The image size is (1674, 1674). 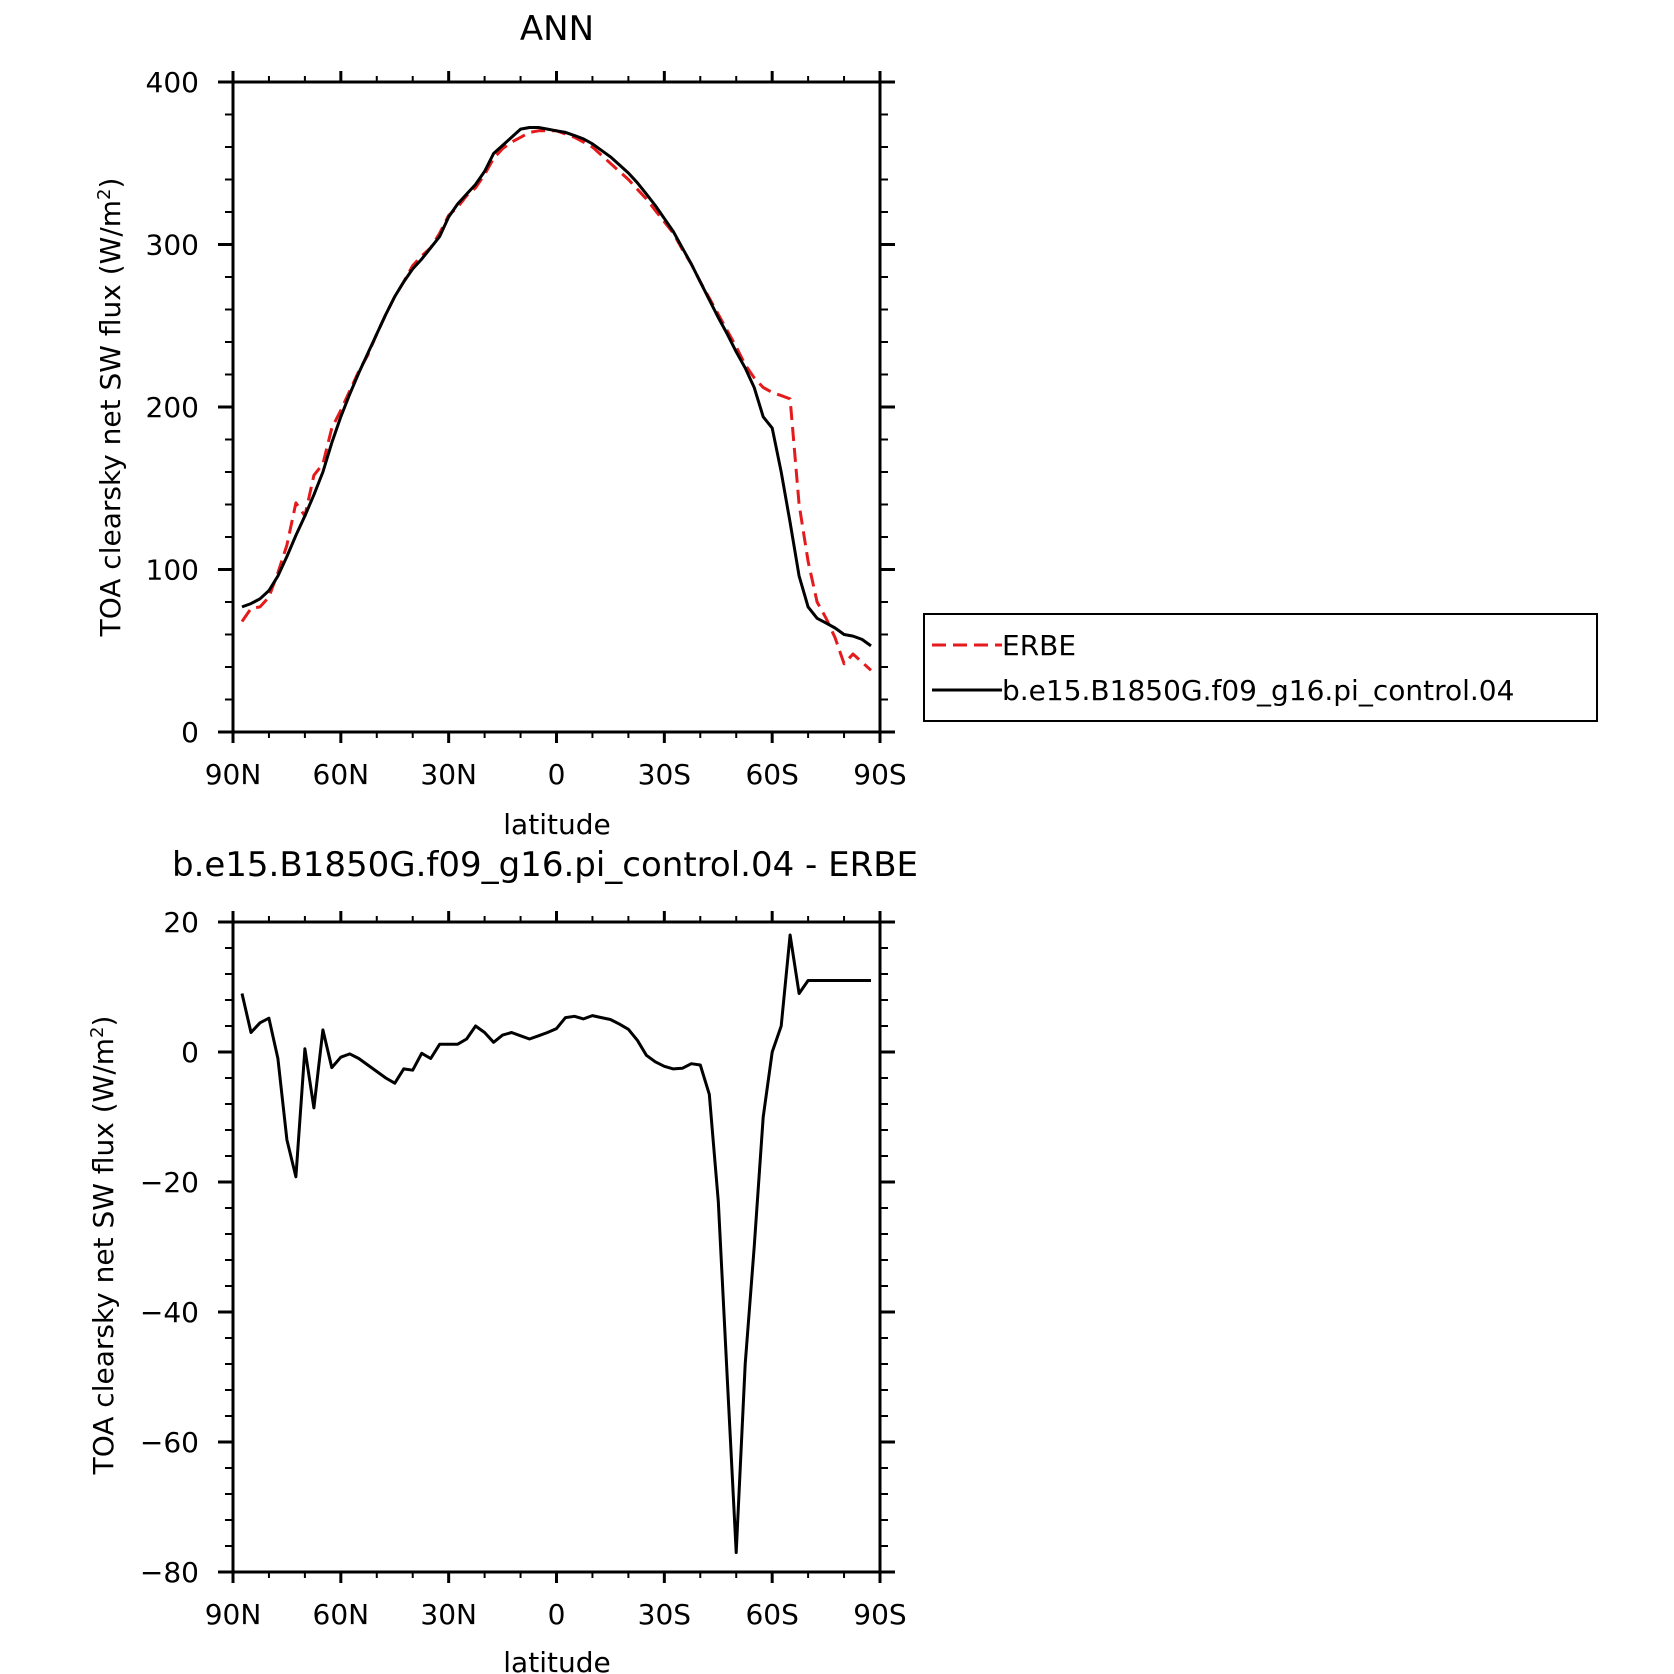 What do you see at coordinates (172, 570) in the screenshot?
I see `top-y-tick-label: 100` at bounding box center [172, 570].